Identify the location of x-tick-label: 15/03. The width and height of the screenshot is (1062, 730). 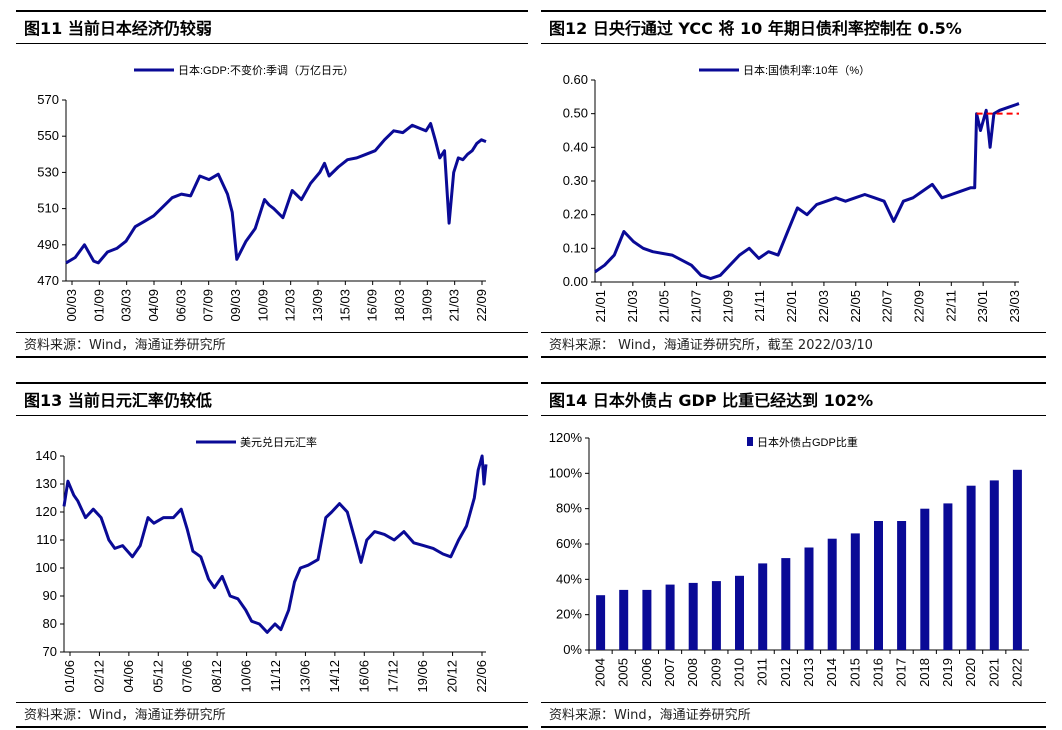
(344, 305).